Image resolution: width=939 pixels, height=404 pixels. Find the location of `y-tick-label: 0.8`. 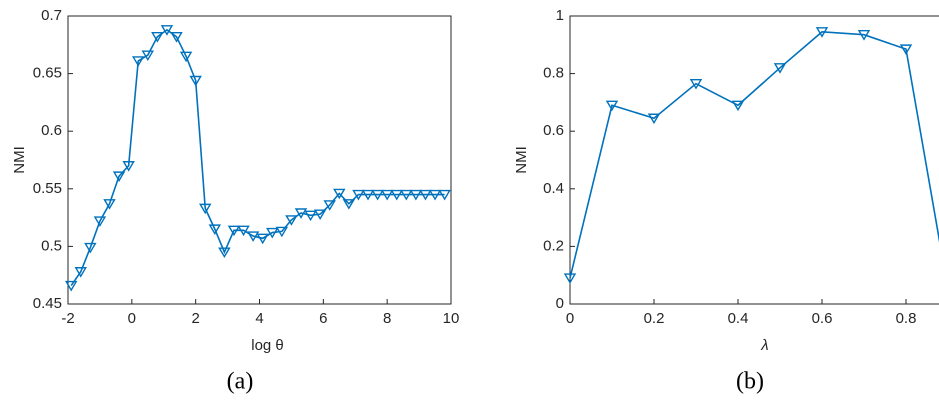

y-tick-label: 0.8 is located at coordinates (553, 73).